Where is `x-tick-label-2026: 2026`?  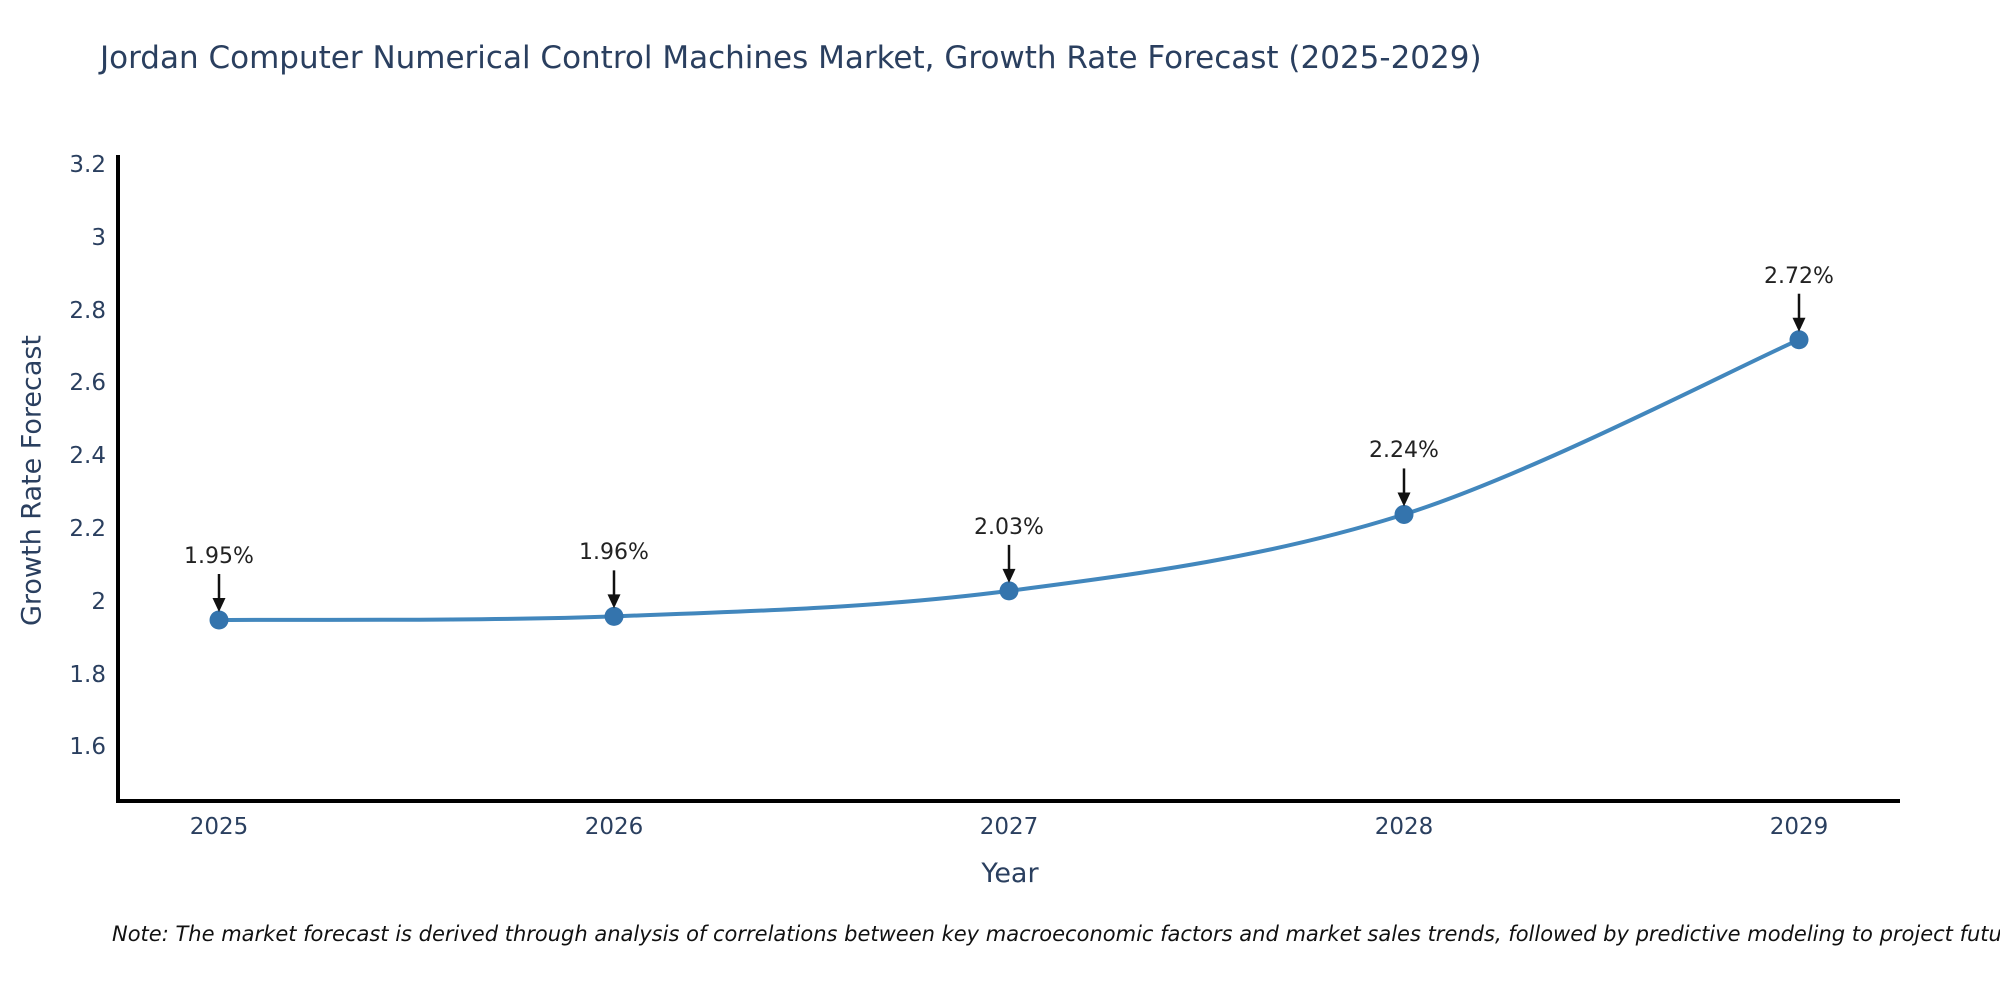 x-tick-label-2026: 2026 is located at coordinates (614, 827).